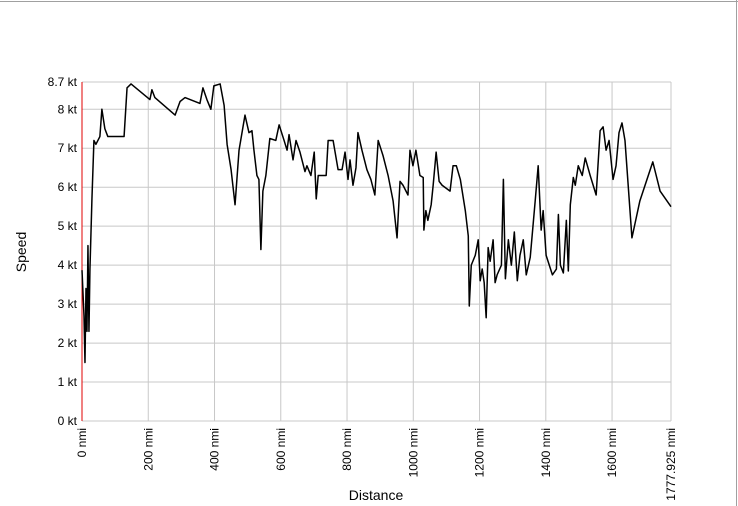 The width and height of the screenshot is (738, 506). I want to click on x-tick-label: 400 nmi, so click(215, 449).